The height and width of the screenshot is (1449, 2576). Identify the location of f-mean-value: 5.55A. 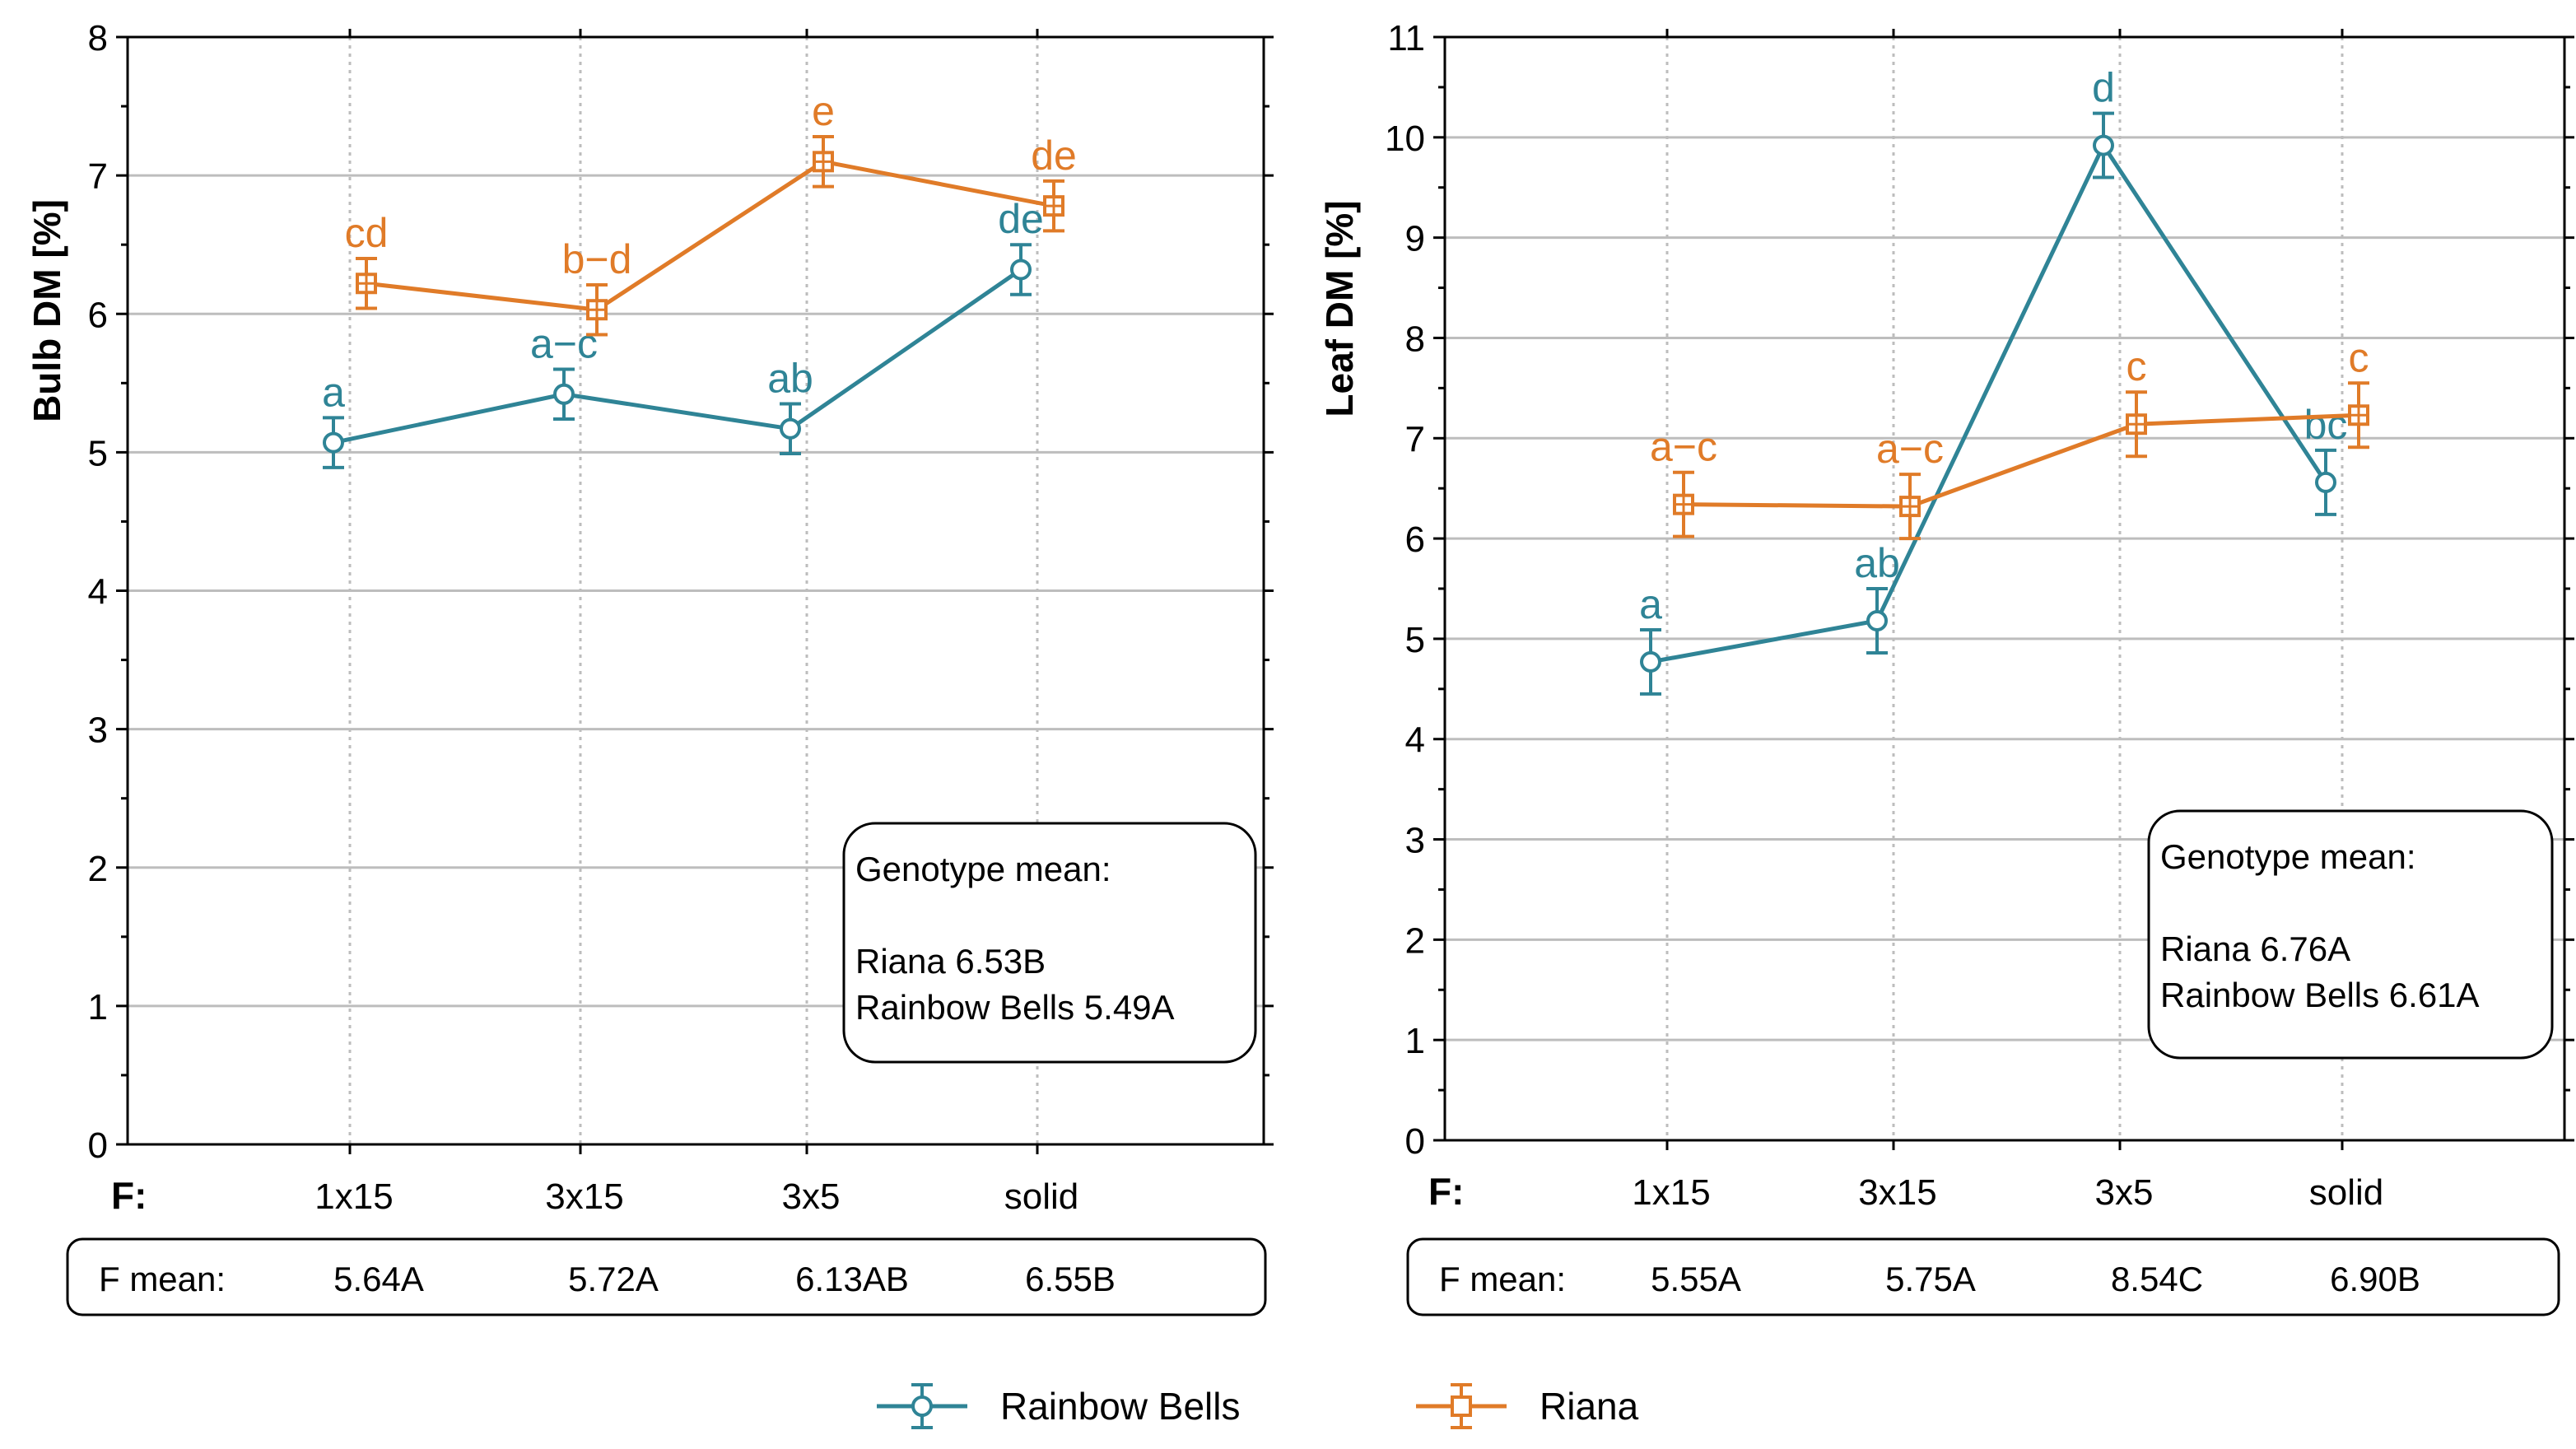
(1696, 1279).